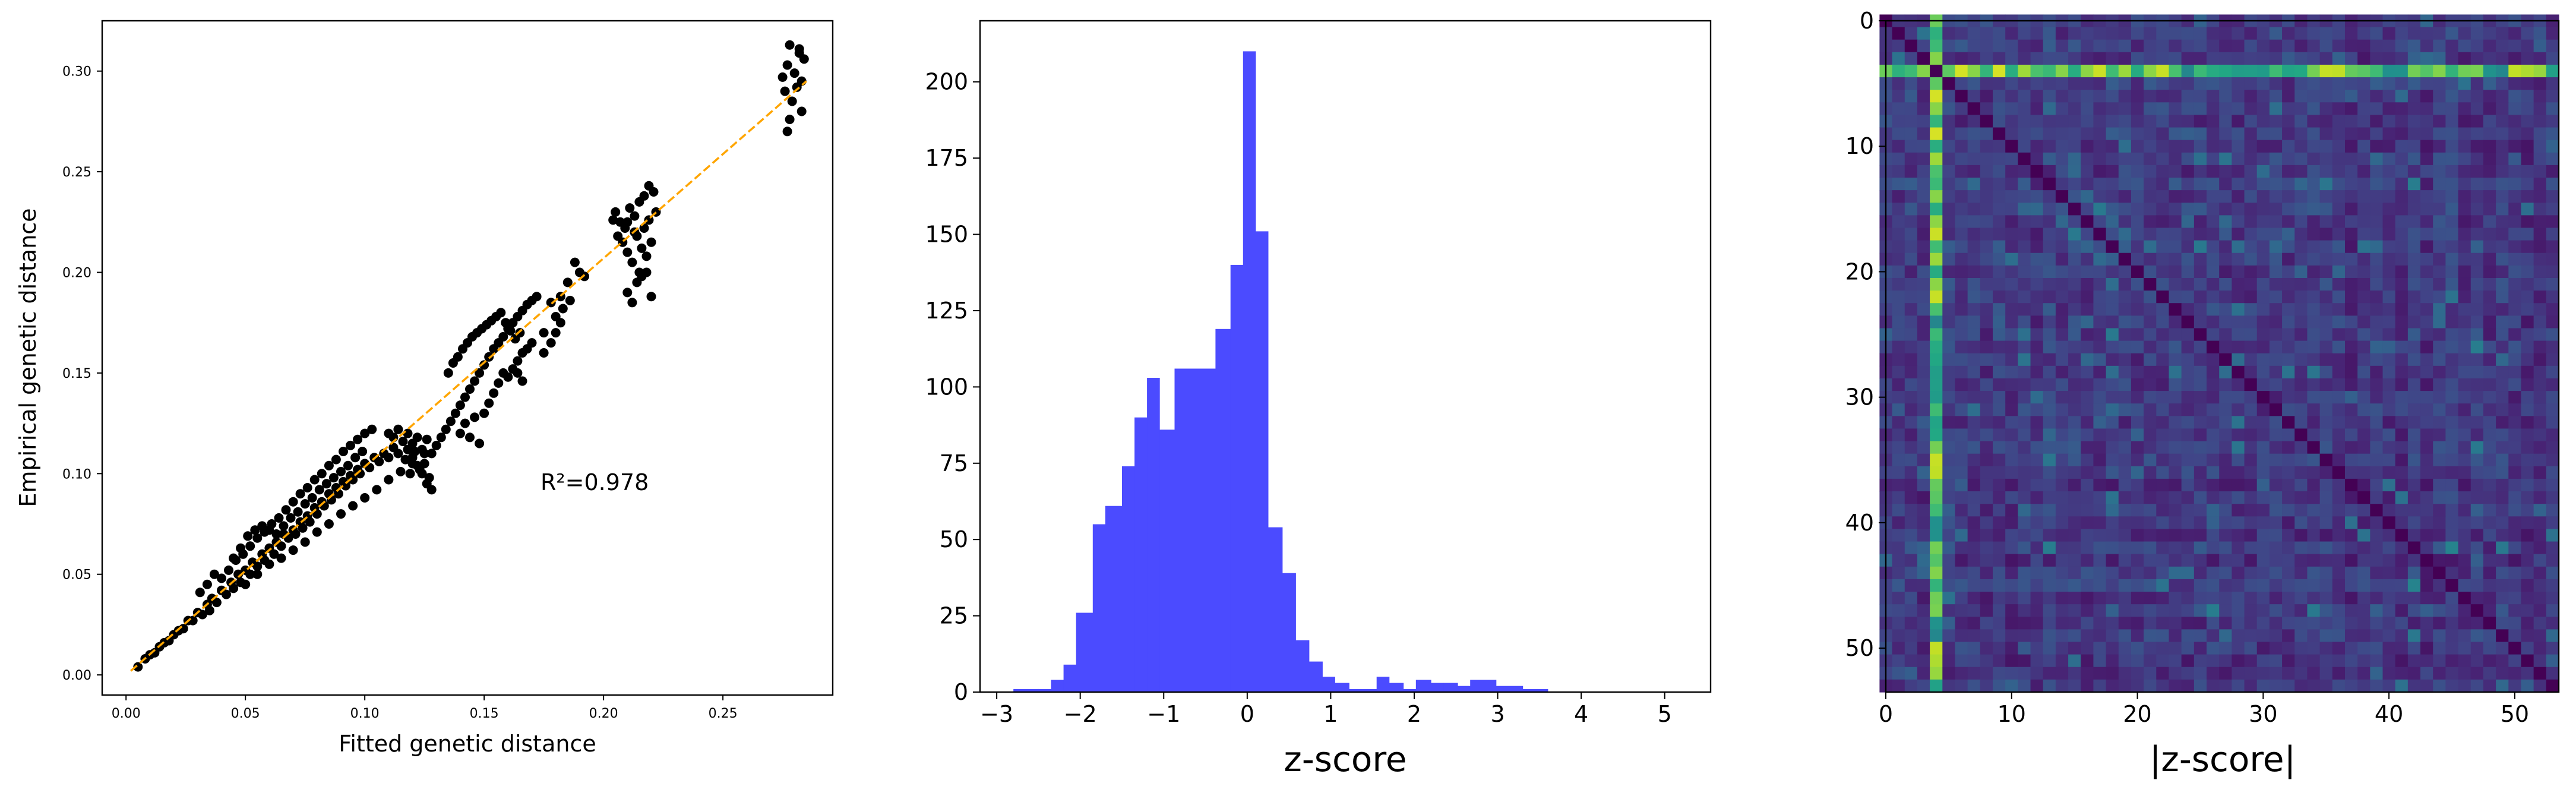 This screenshot has height=799, width=2576. Describe the element at coordinates (76, 374) in the screenshot. I see `y-tick-label: 0.15` at that location.